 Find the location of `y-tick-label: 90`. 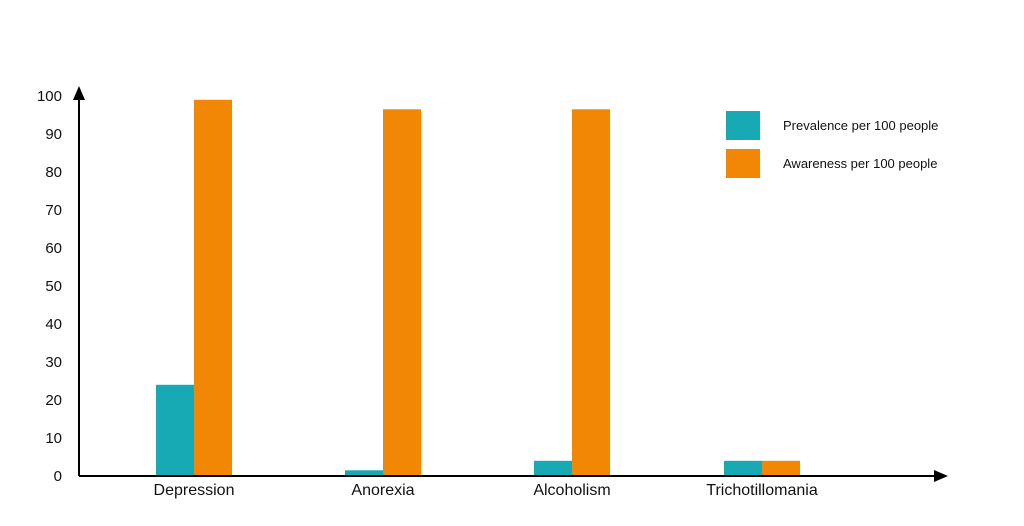

y-tick-label: 90 is located at coordinates (53, 134).